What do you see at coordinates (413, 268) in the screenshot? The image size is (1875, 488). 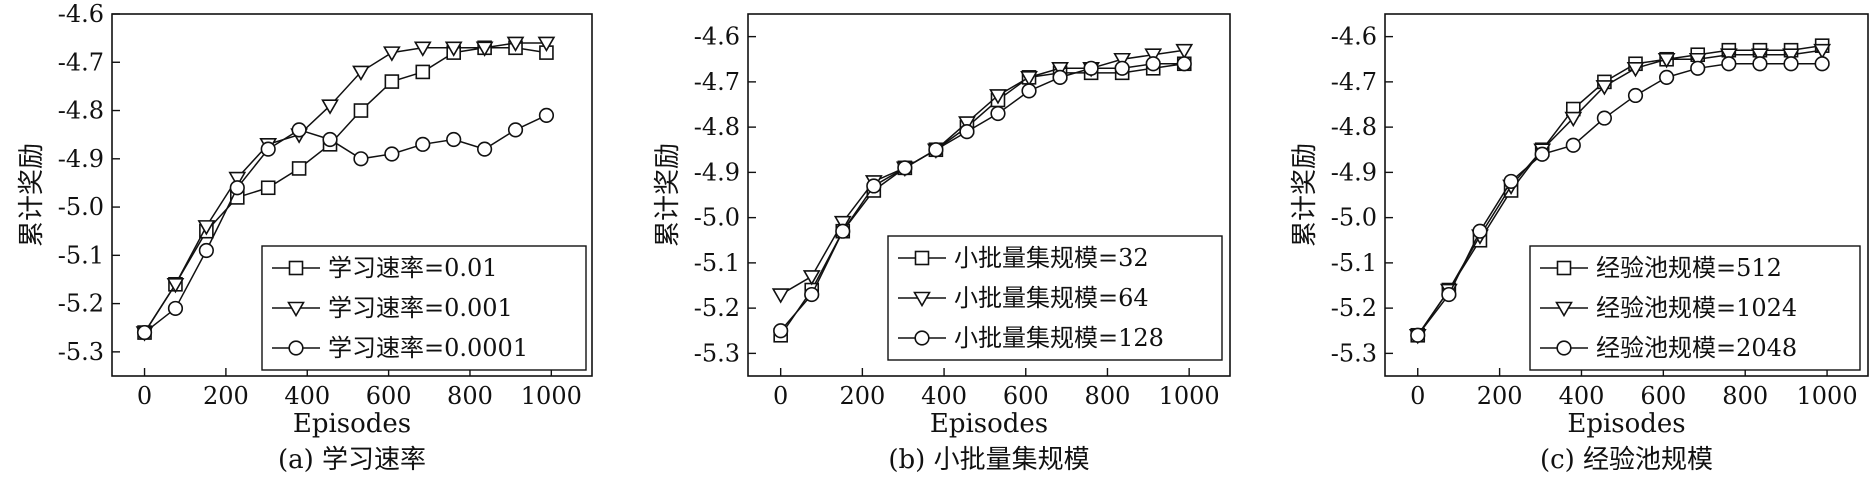 I see `legend-label: 学习速率=0.01` at bounding box center [413, 268].